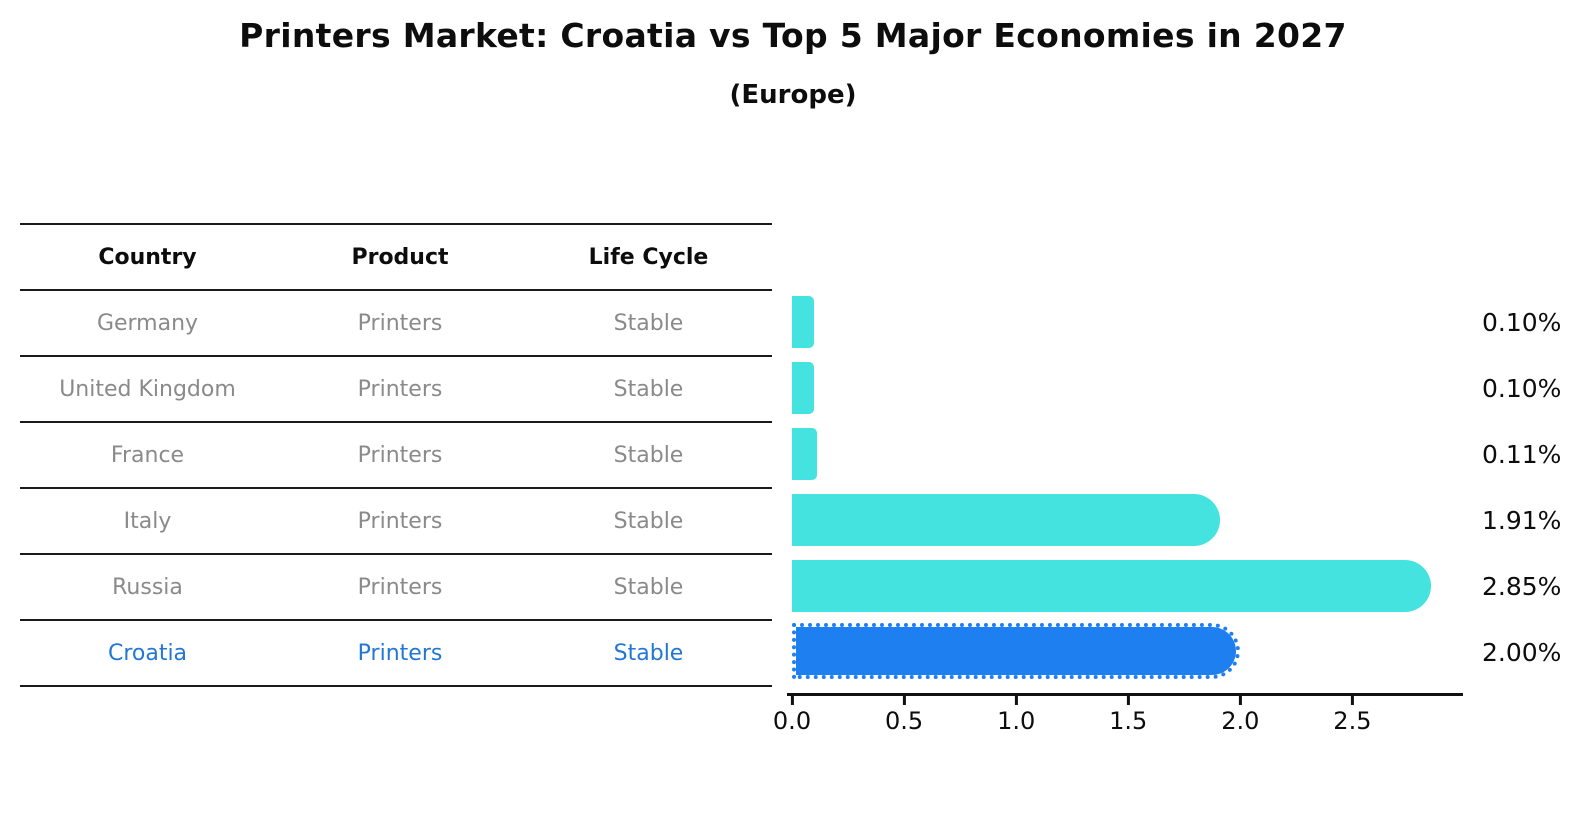 This screenshot has height=823, width=1586. I want to click on x-axis-ticks: 0.0 0.5 1.0 1.5 2.0 2.5, so click(1116, 726).